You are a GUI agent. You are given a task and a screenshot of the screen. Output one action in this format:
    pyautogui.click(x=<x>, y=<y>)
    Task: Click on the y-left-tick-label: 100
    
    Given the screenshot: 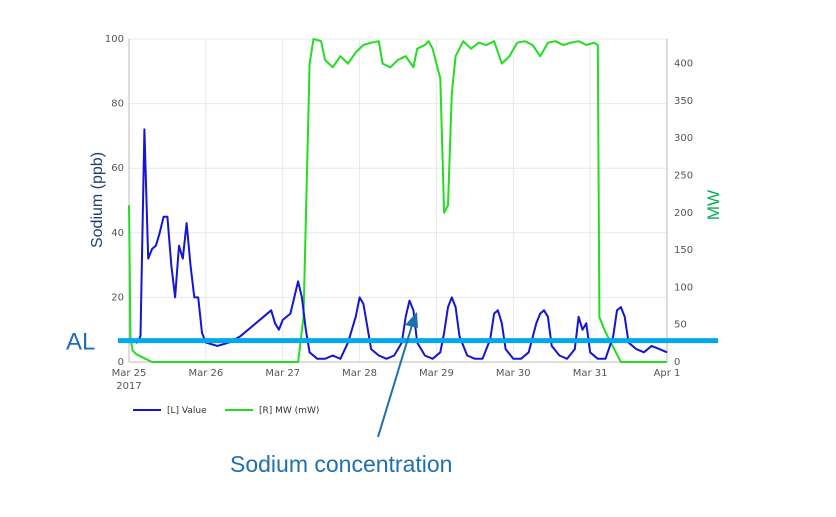 What is the action you would take?
    pyautogui.click(x=114, y=39)
    